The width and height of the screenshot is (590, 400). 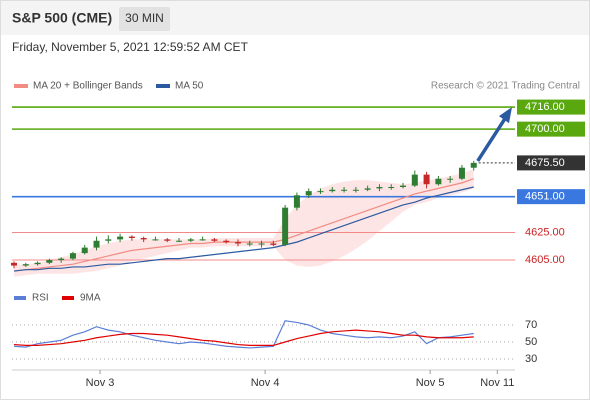 I want to click on header-bar, so click(x=295, y=18).